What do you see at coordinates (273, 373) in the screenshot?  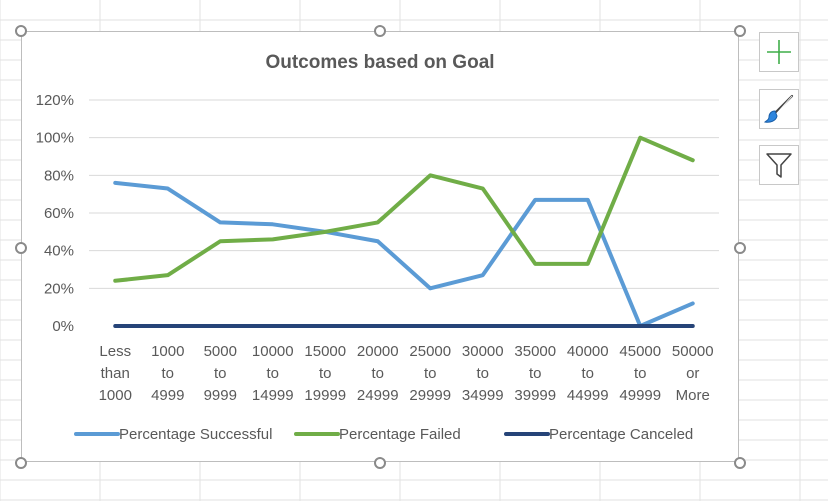 I see `x-tick-label: 10000 to 14999` at bounding box center [273, 373].